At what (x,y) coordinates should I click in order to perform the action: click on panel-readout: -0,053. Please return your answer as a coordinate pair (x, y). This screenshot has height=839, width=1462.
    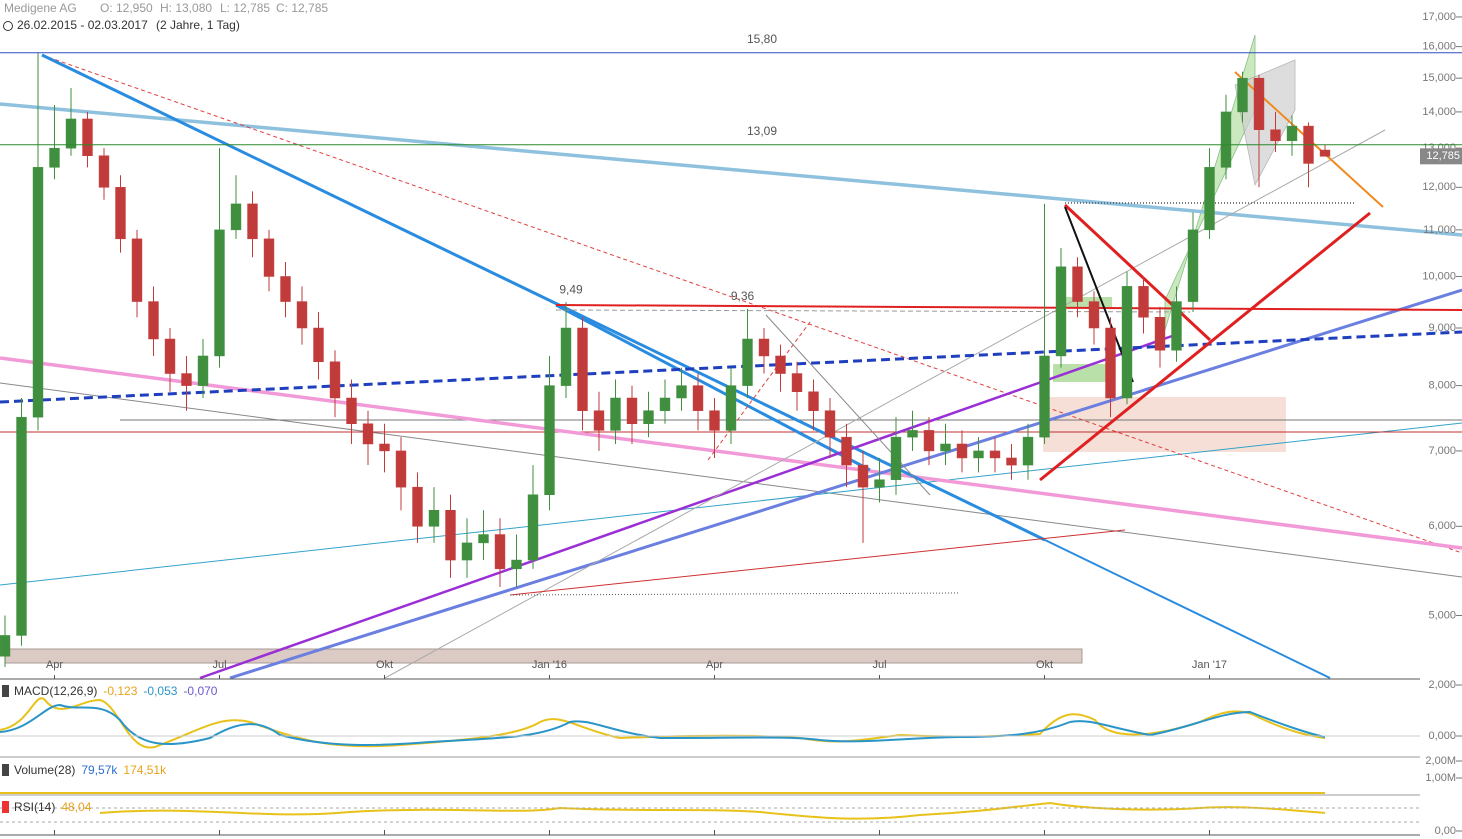
    Looking at the image, I should click on (160, 691).